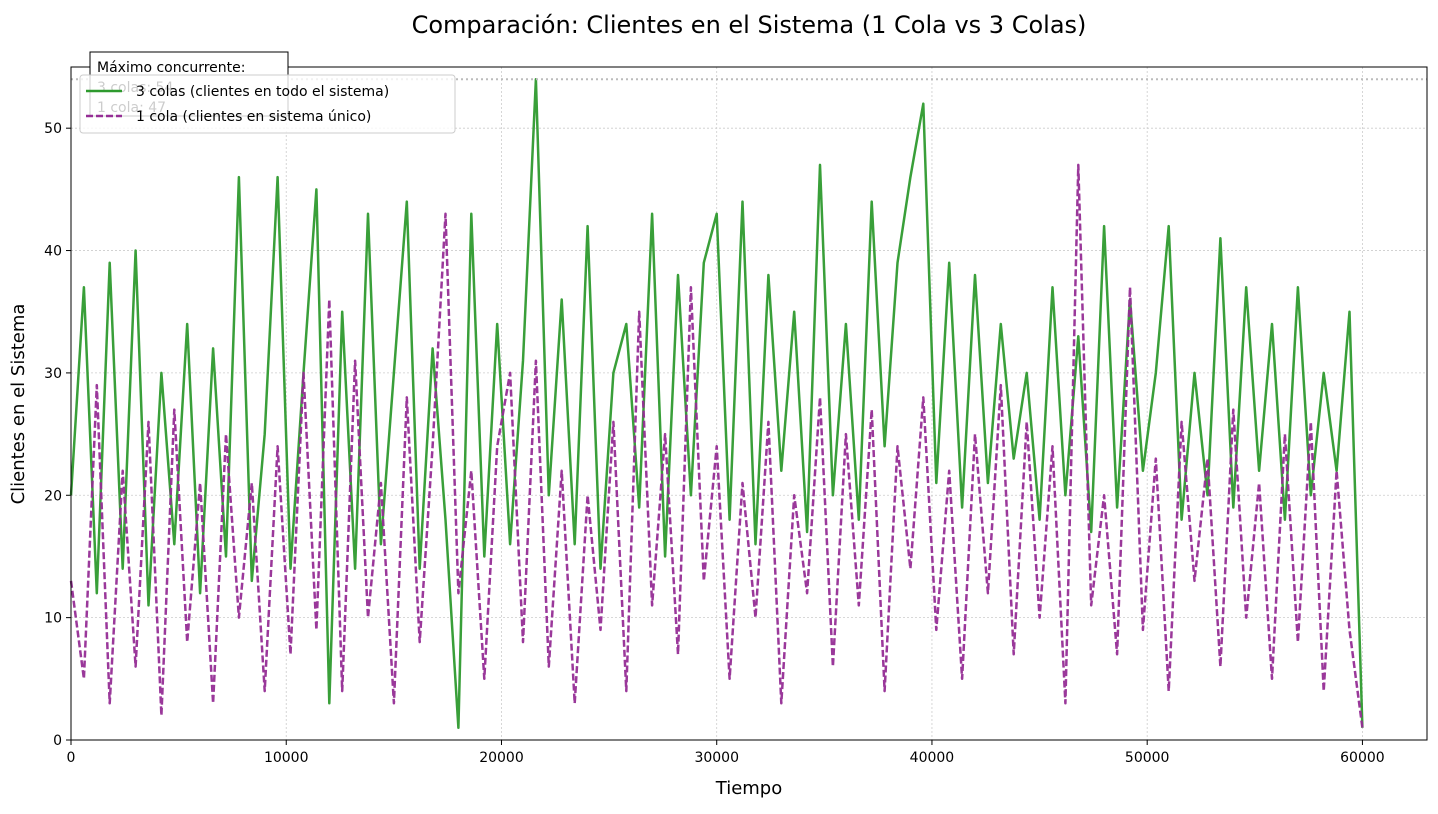 This screenshot has width=1438, height=814. I want to click on x-tick-label: 0, so click(71, 758).